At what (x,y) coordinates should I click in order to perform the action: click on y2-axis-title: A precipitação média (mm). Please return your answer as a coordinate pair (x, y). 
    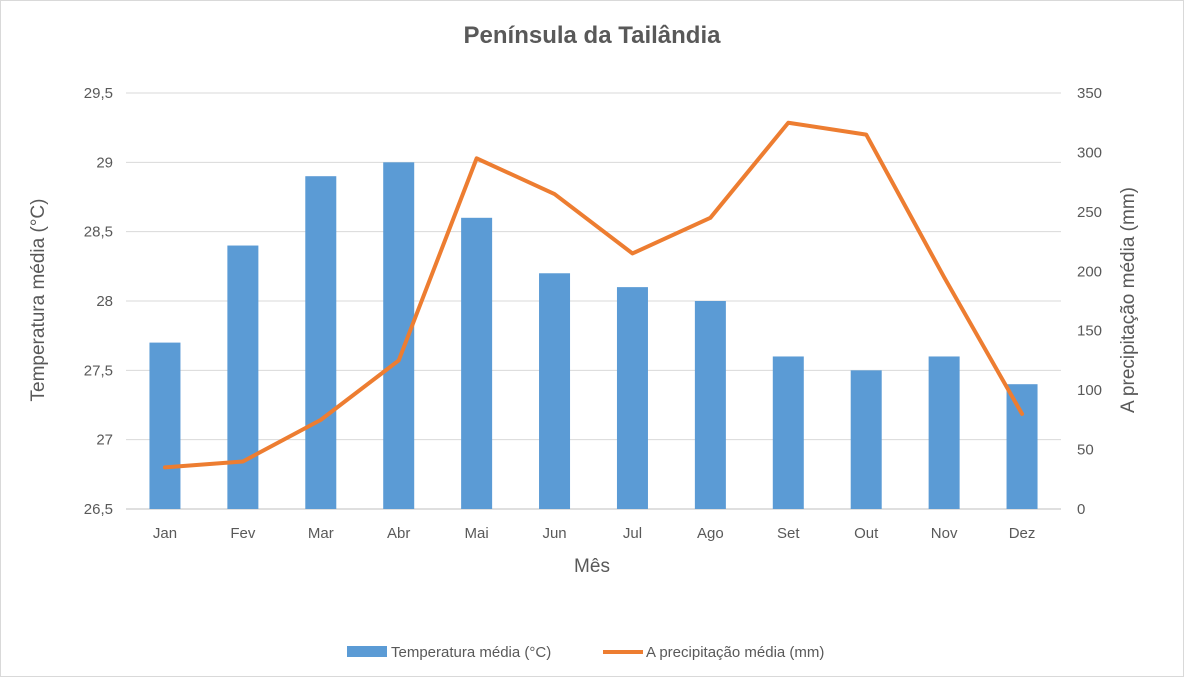
    Looking at the image, I should click on (1128, 300).